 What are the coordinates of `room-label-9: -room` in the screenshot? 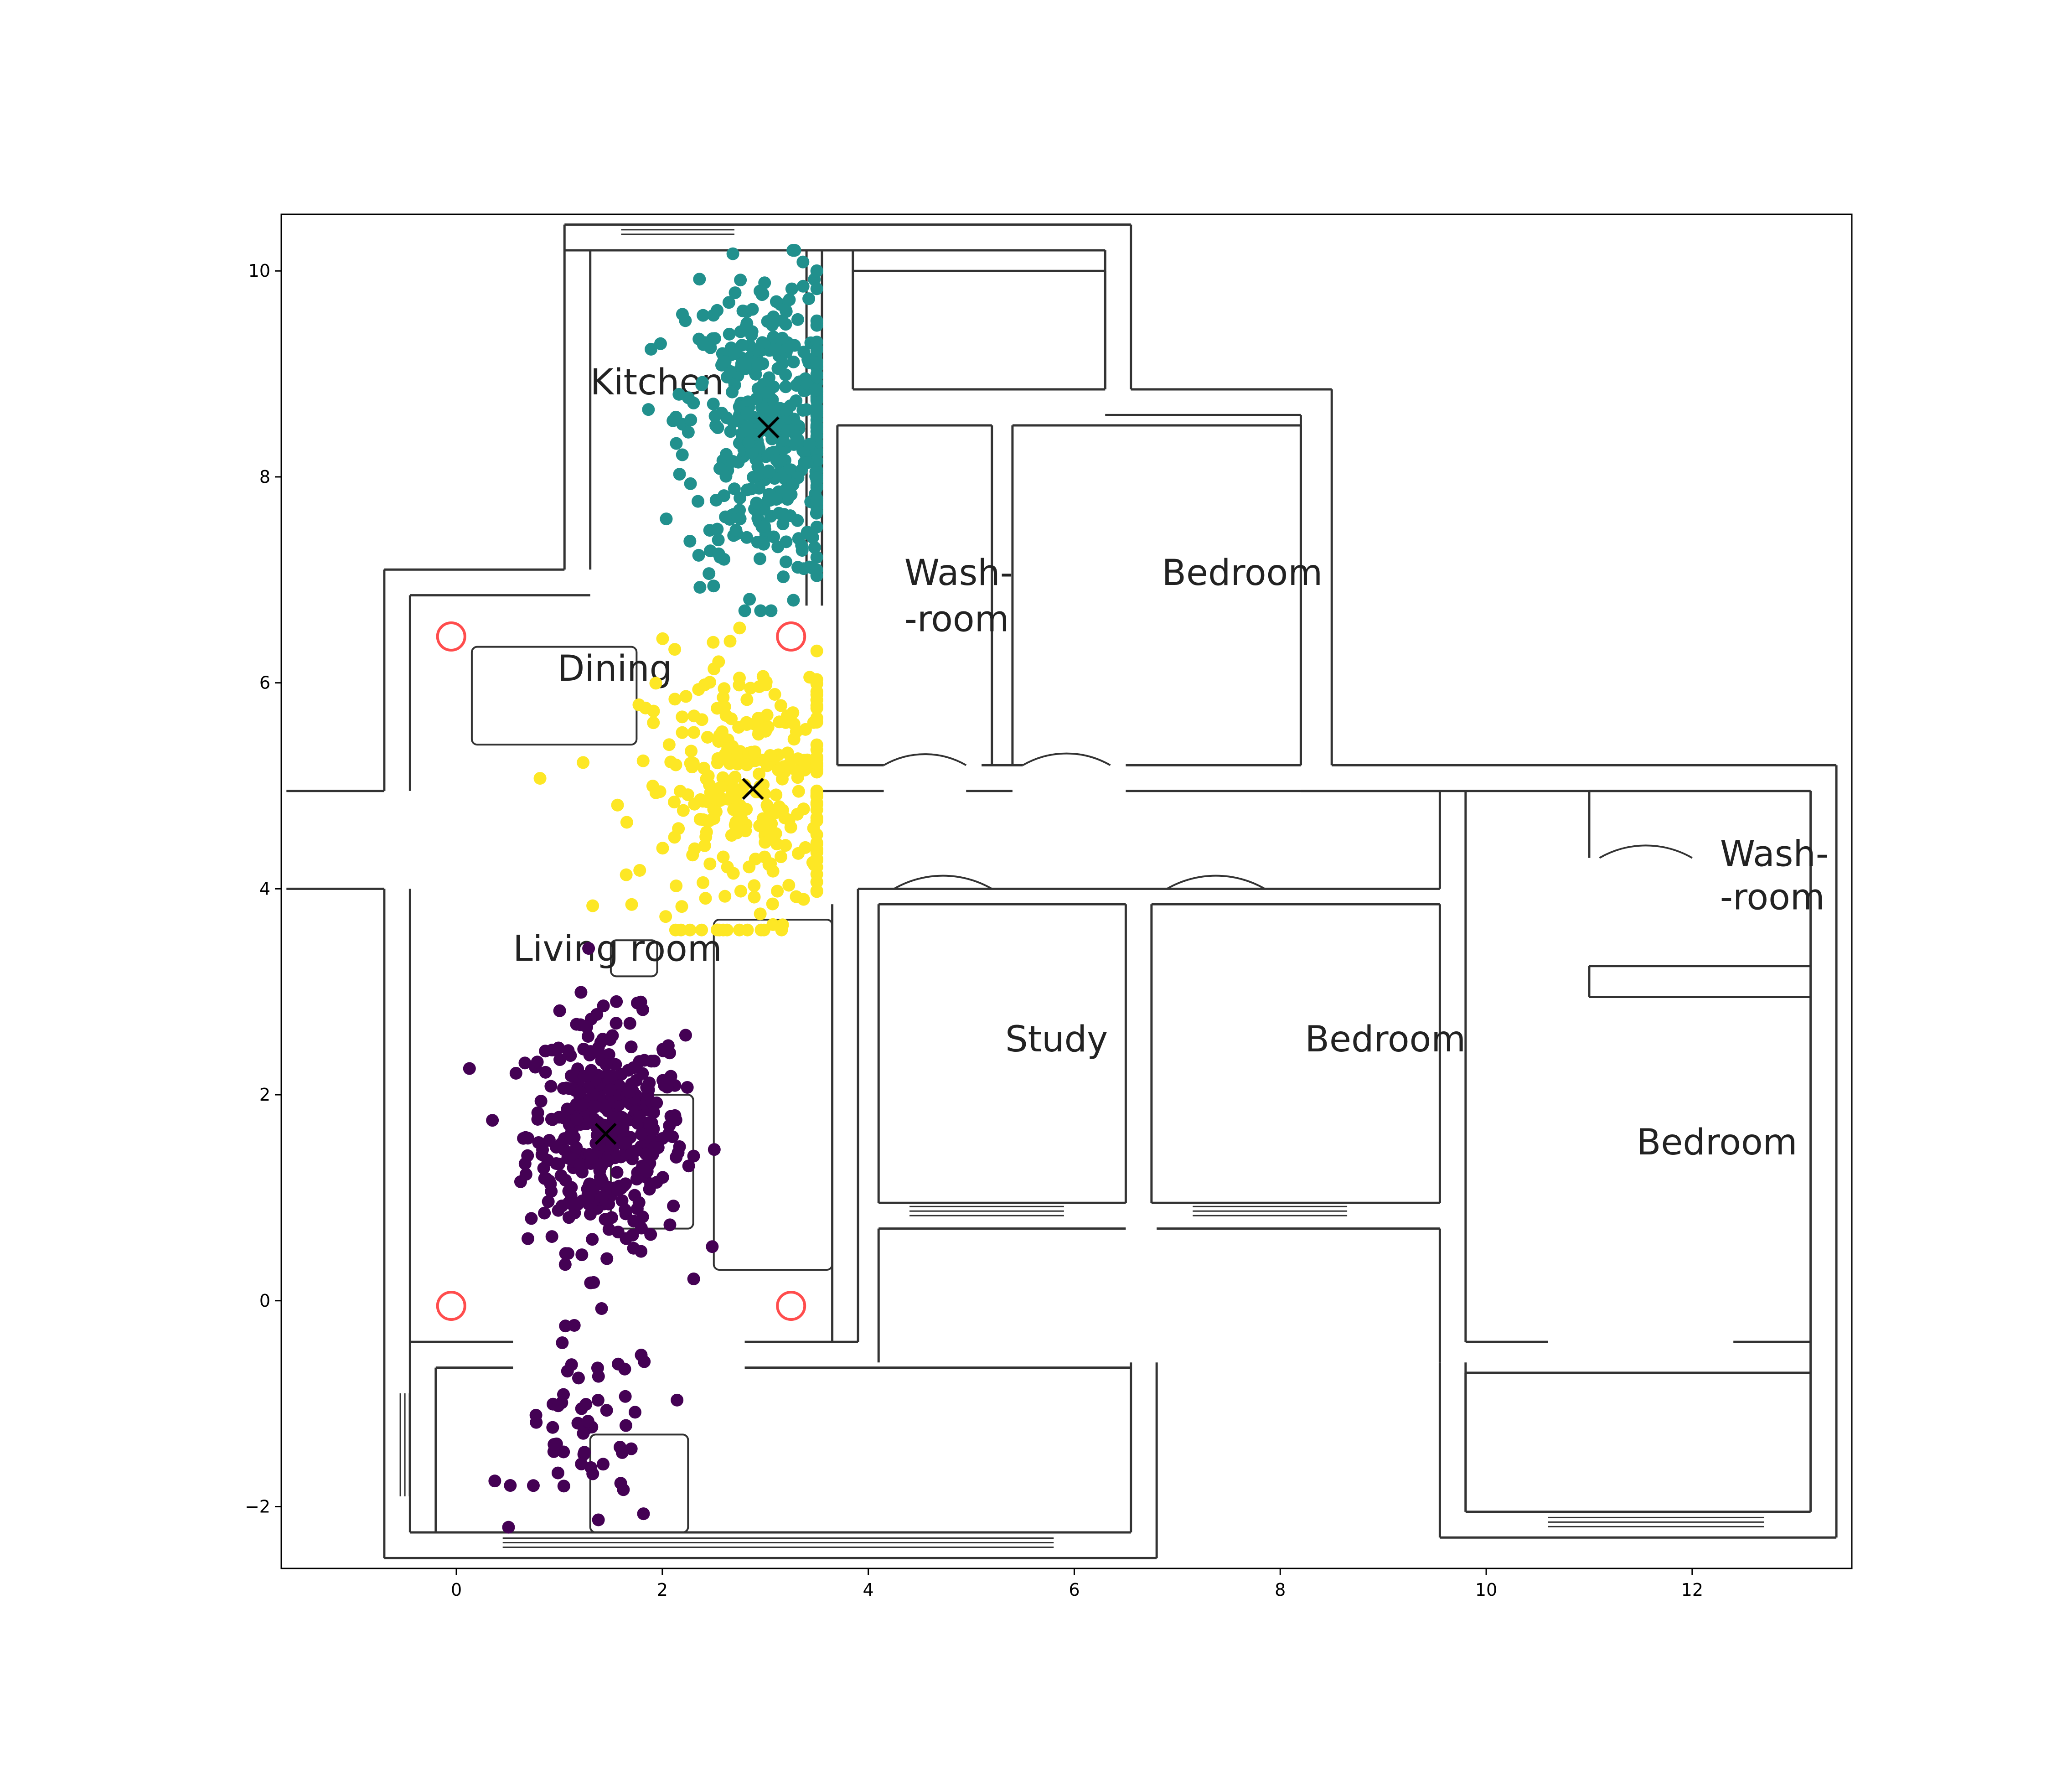 It's located at (1772, 898).